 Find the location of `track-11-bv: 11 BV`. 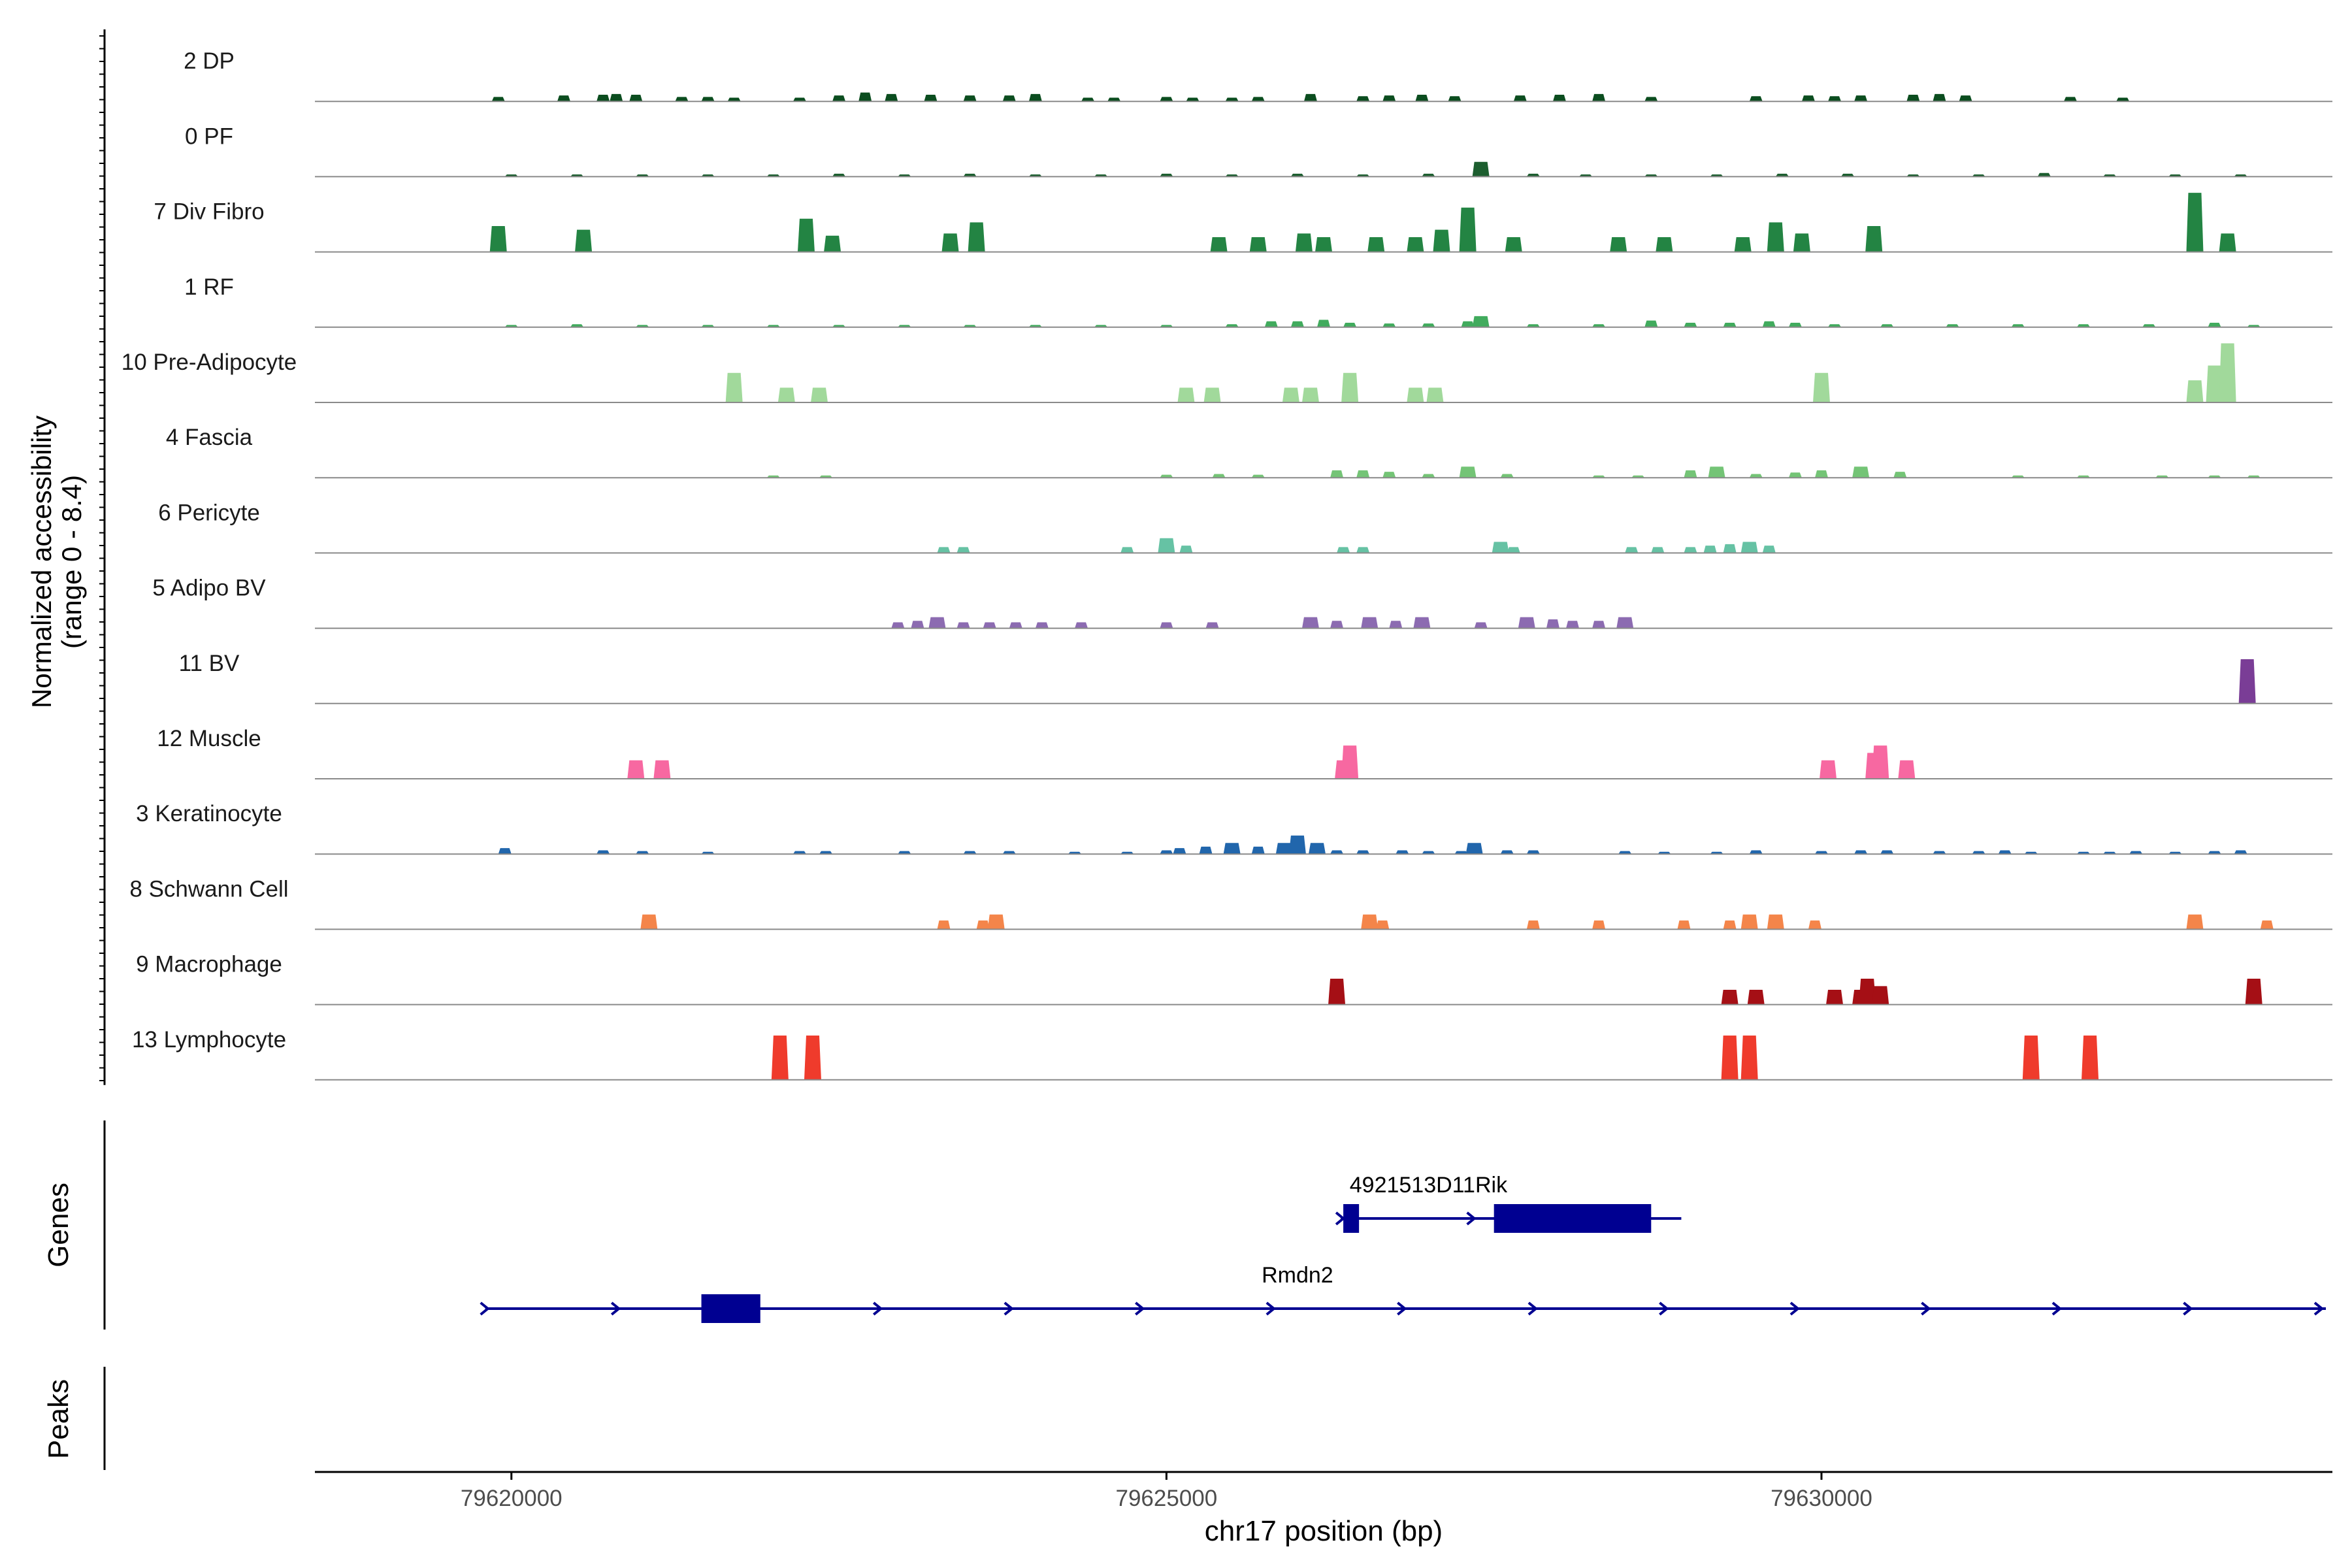

track-11-bv: 11 BV is located at coordinates (1255, 677).